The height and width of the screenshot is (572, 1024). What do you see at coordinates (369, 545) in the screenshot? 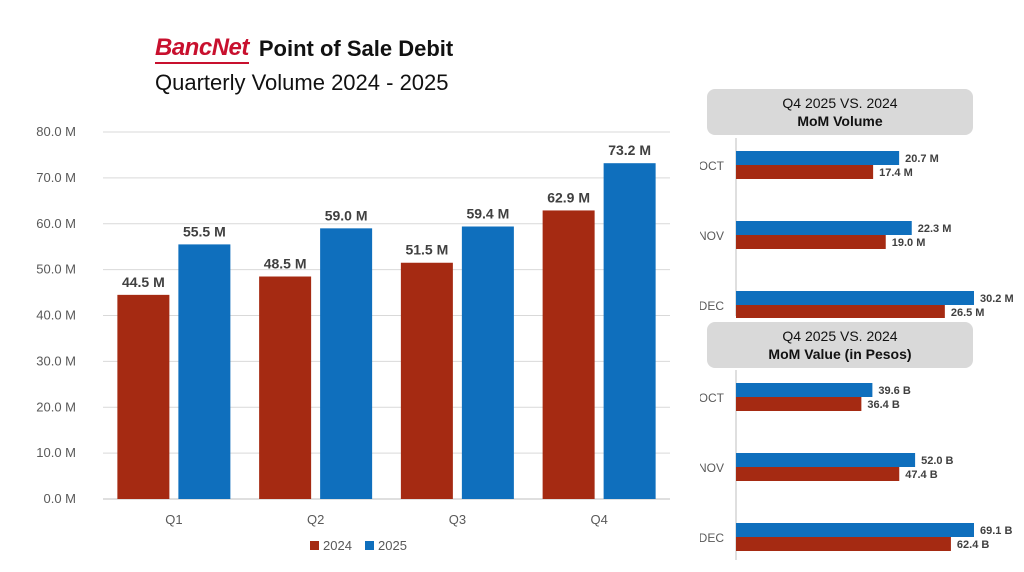
I see `legend-swatch-2025` at bounding box center [369, 545].